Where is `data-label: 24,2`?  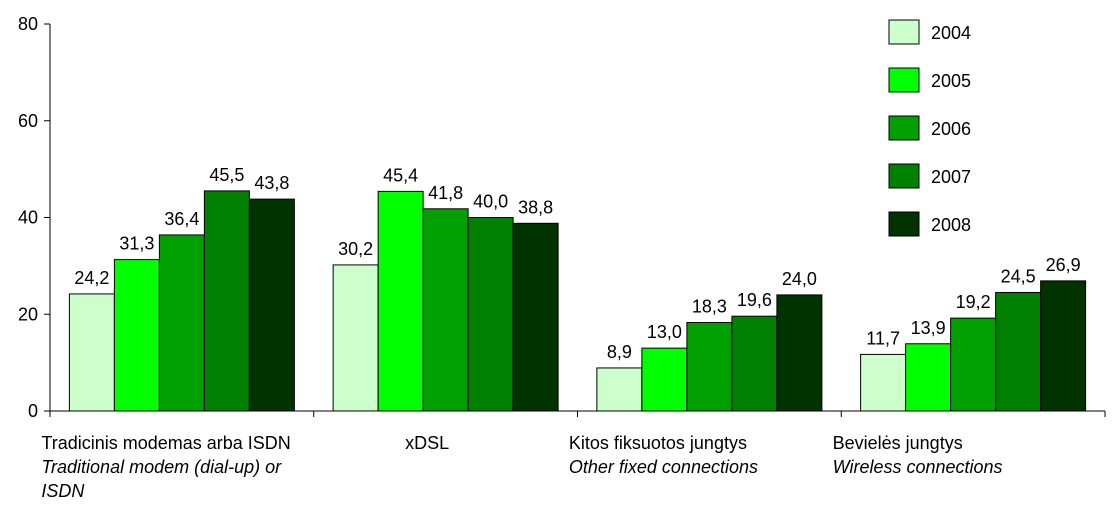 data-label: 24,2 is located at coordinates (91, 278).